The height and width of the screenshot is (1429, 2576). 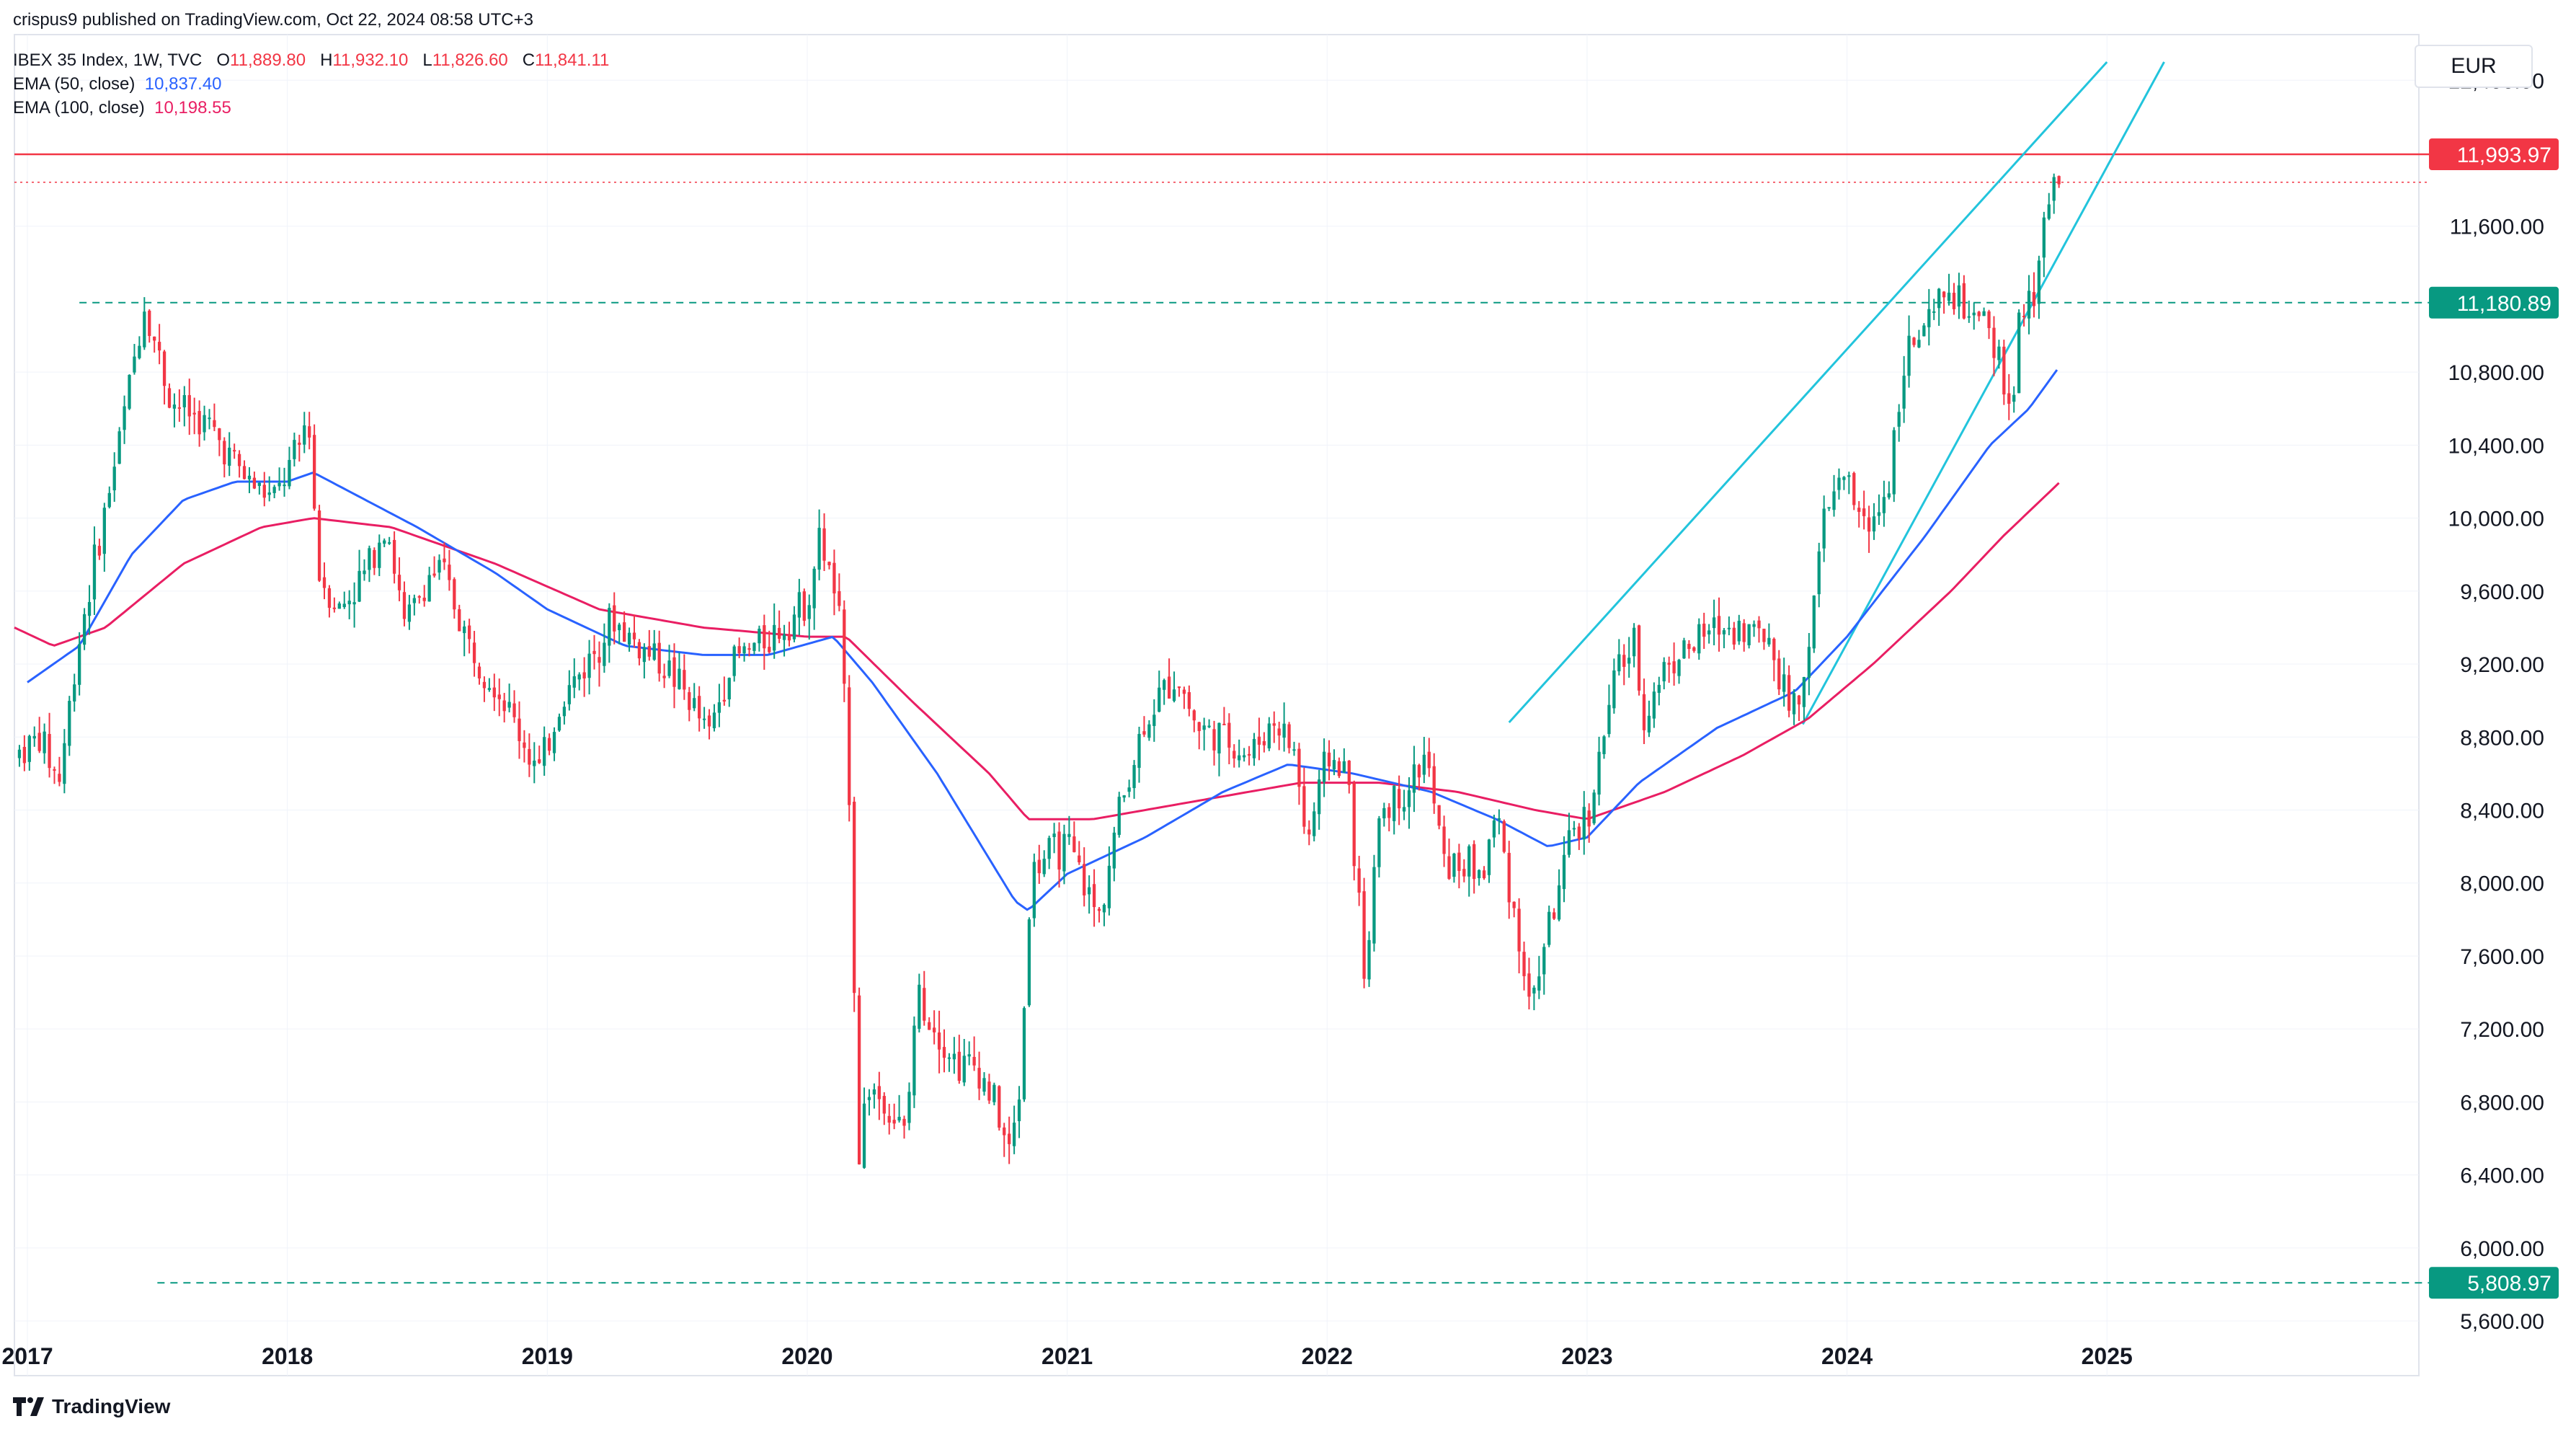 What do you see at coordinates (122, 108) in the screenshot?
I see `ema100-legend: EMA (100, close) 10,198.55` at bounding box center [122, 108].